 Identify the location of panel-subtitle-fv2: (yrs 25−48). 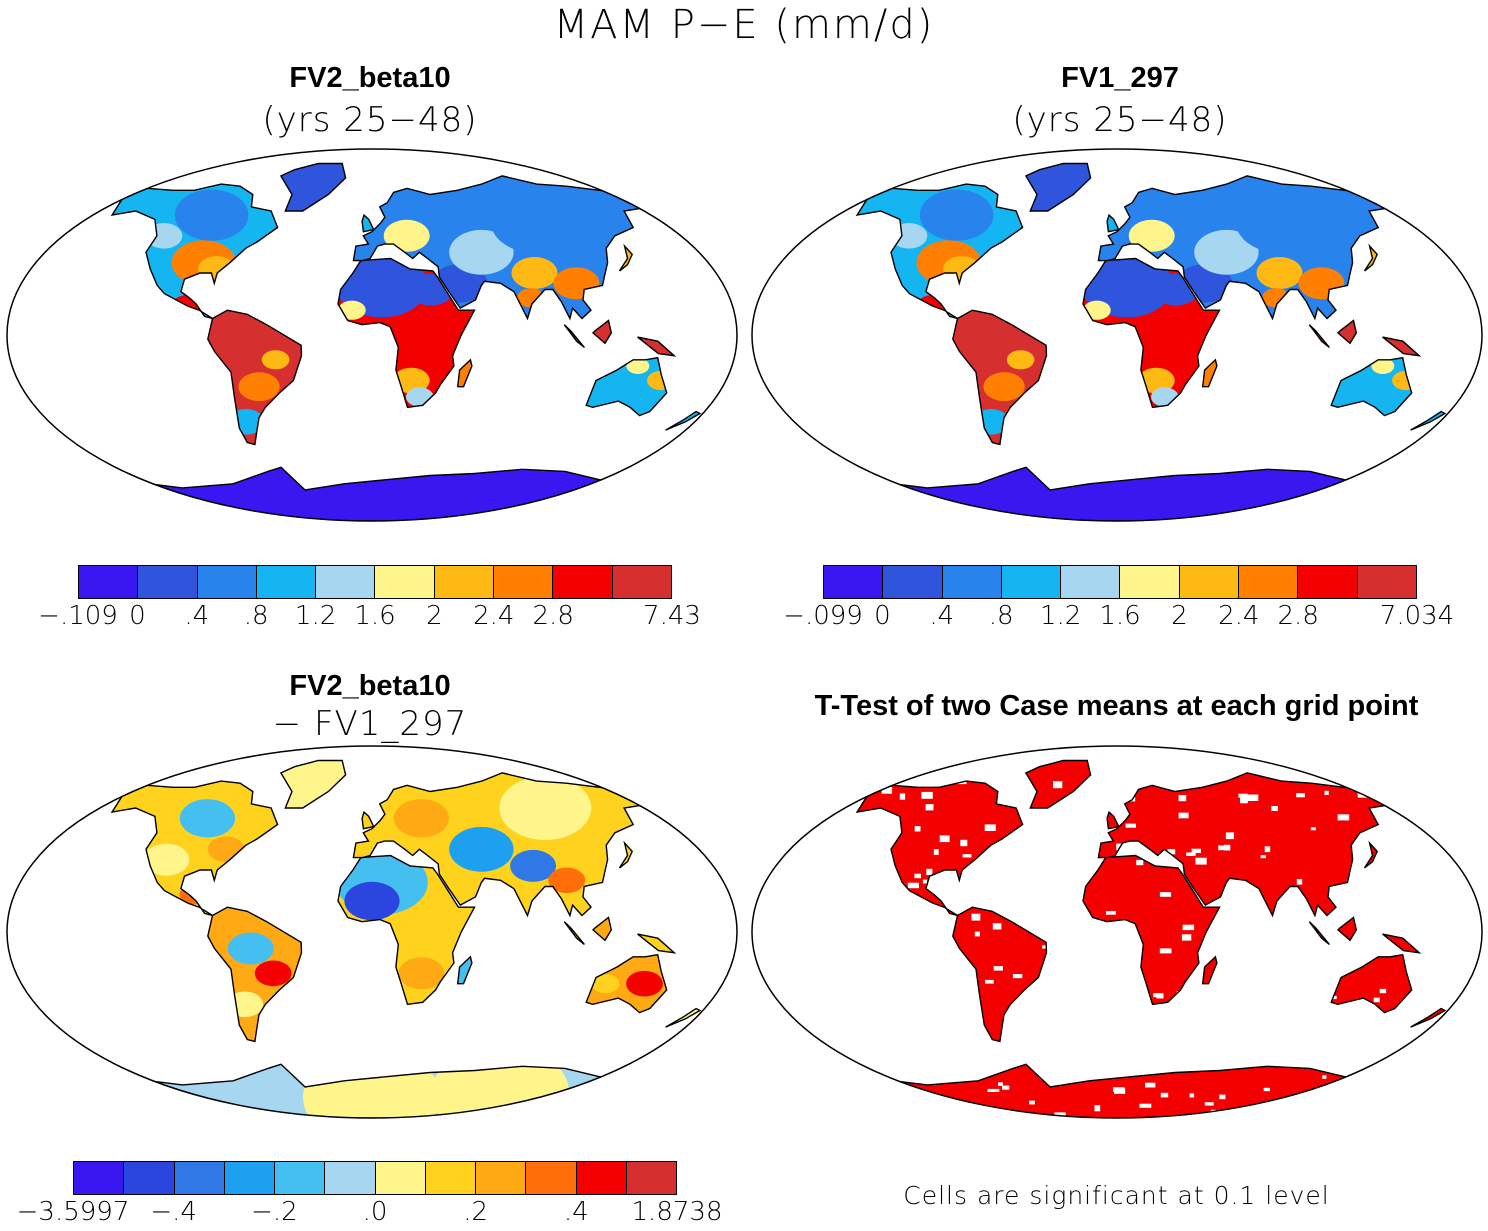
(370, 120).